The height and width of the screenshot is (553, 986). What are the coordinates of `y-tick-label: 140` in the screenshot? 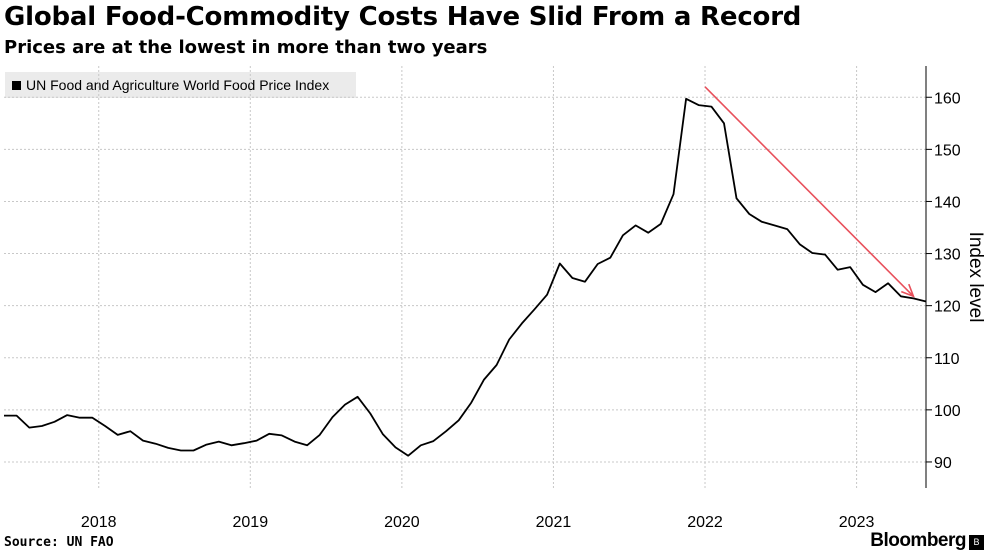 It's located at (947, 202).